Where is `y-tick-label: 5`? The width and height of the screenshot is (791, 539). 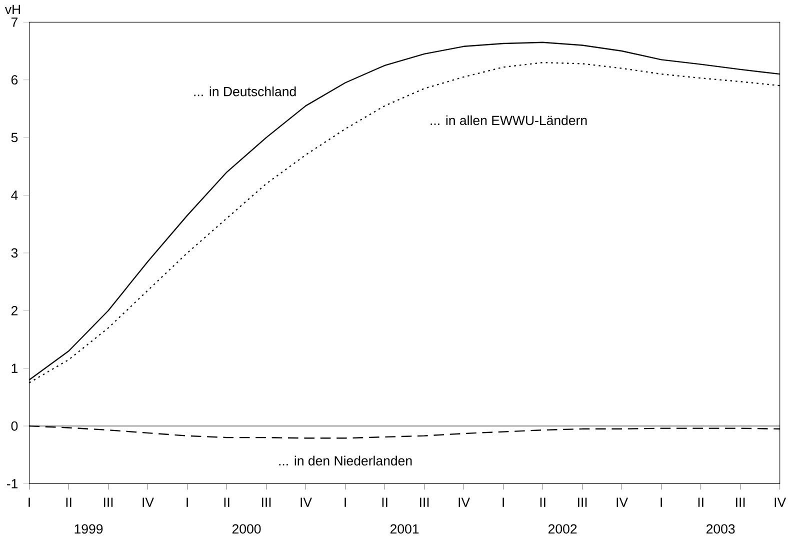 y-tick-label: 5 is located at coordinates (14, 137).